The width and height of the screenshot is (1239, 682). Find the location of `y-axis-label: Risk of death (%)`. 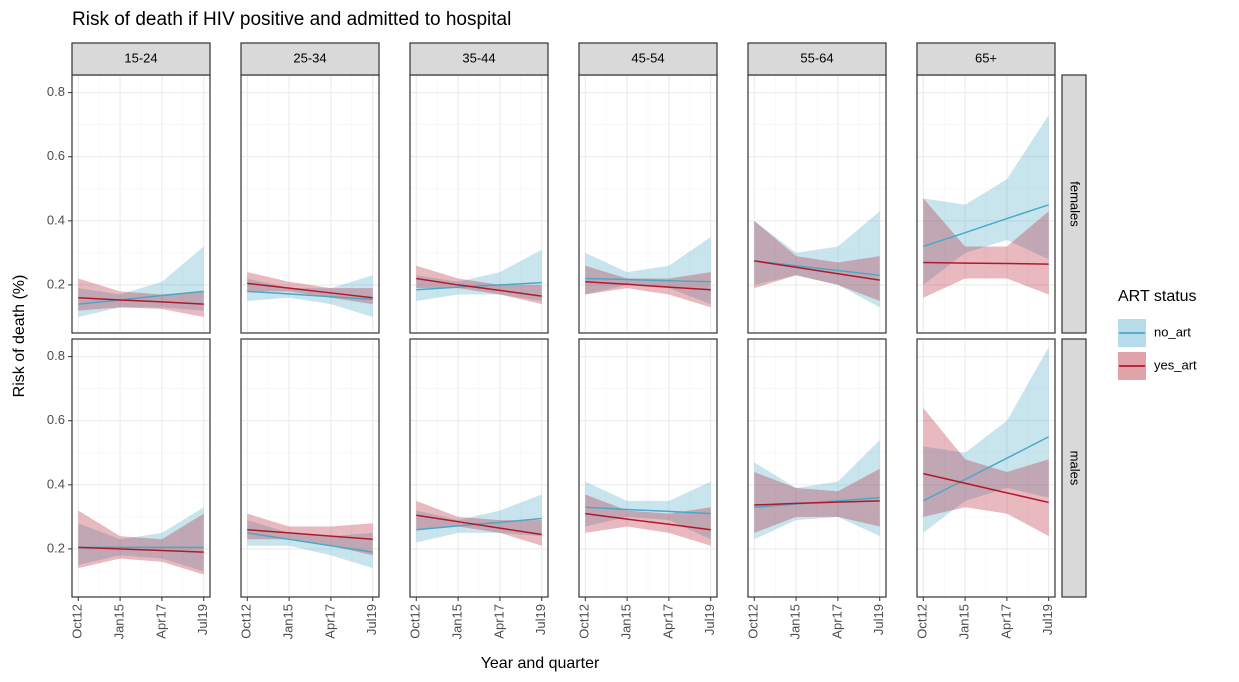

y-axis-label: Risk of death (%) is located at coordinates (19, 336).